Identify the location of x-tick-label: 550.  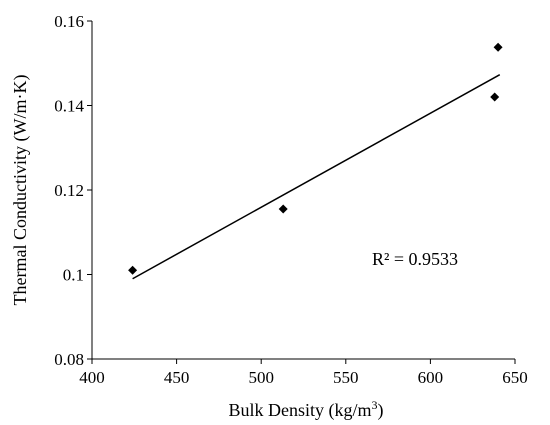
(346, 377).